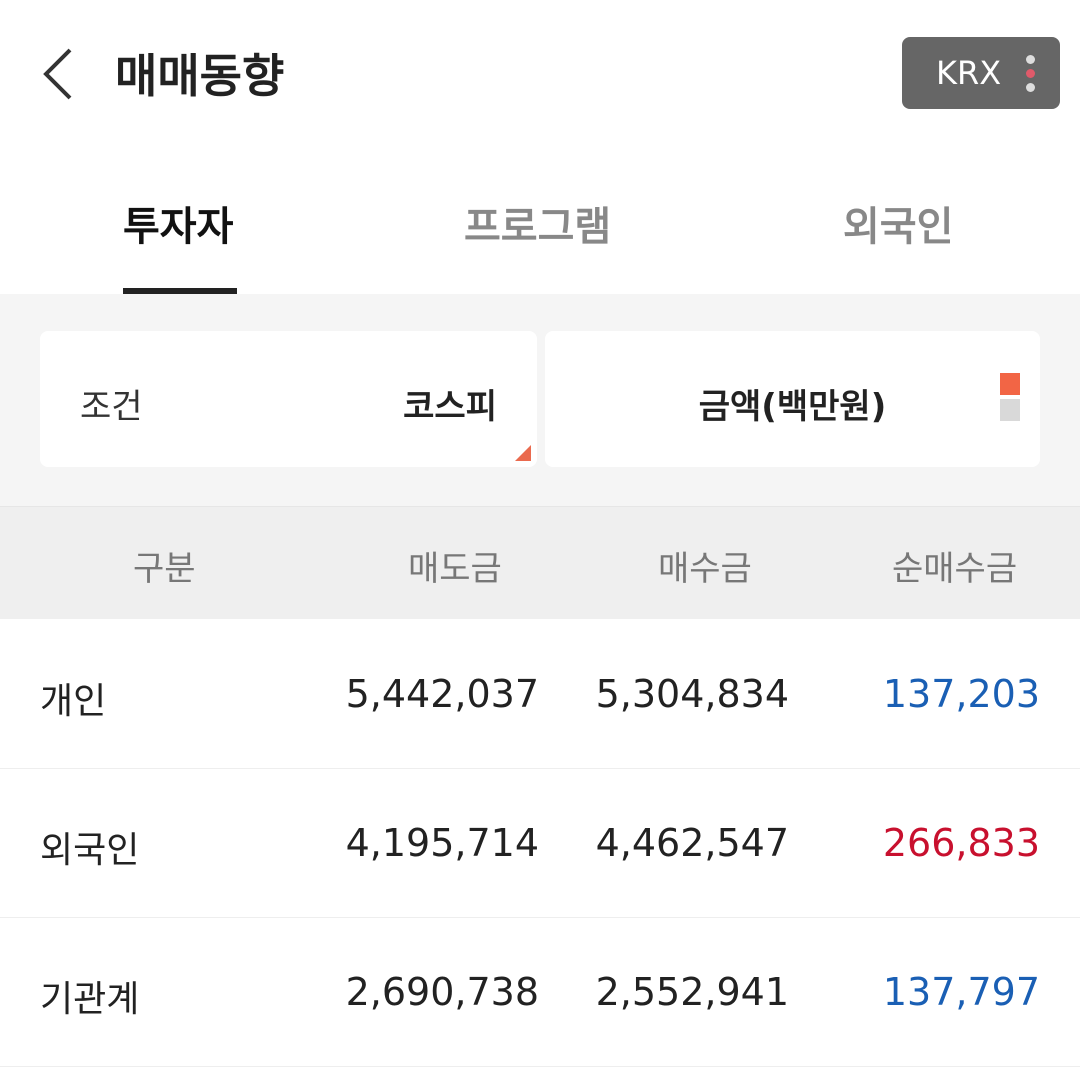  I want to click on kebab-menu-icon, so click(1031, 76).